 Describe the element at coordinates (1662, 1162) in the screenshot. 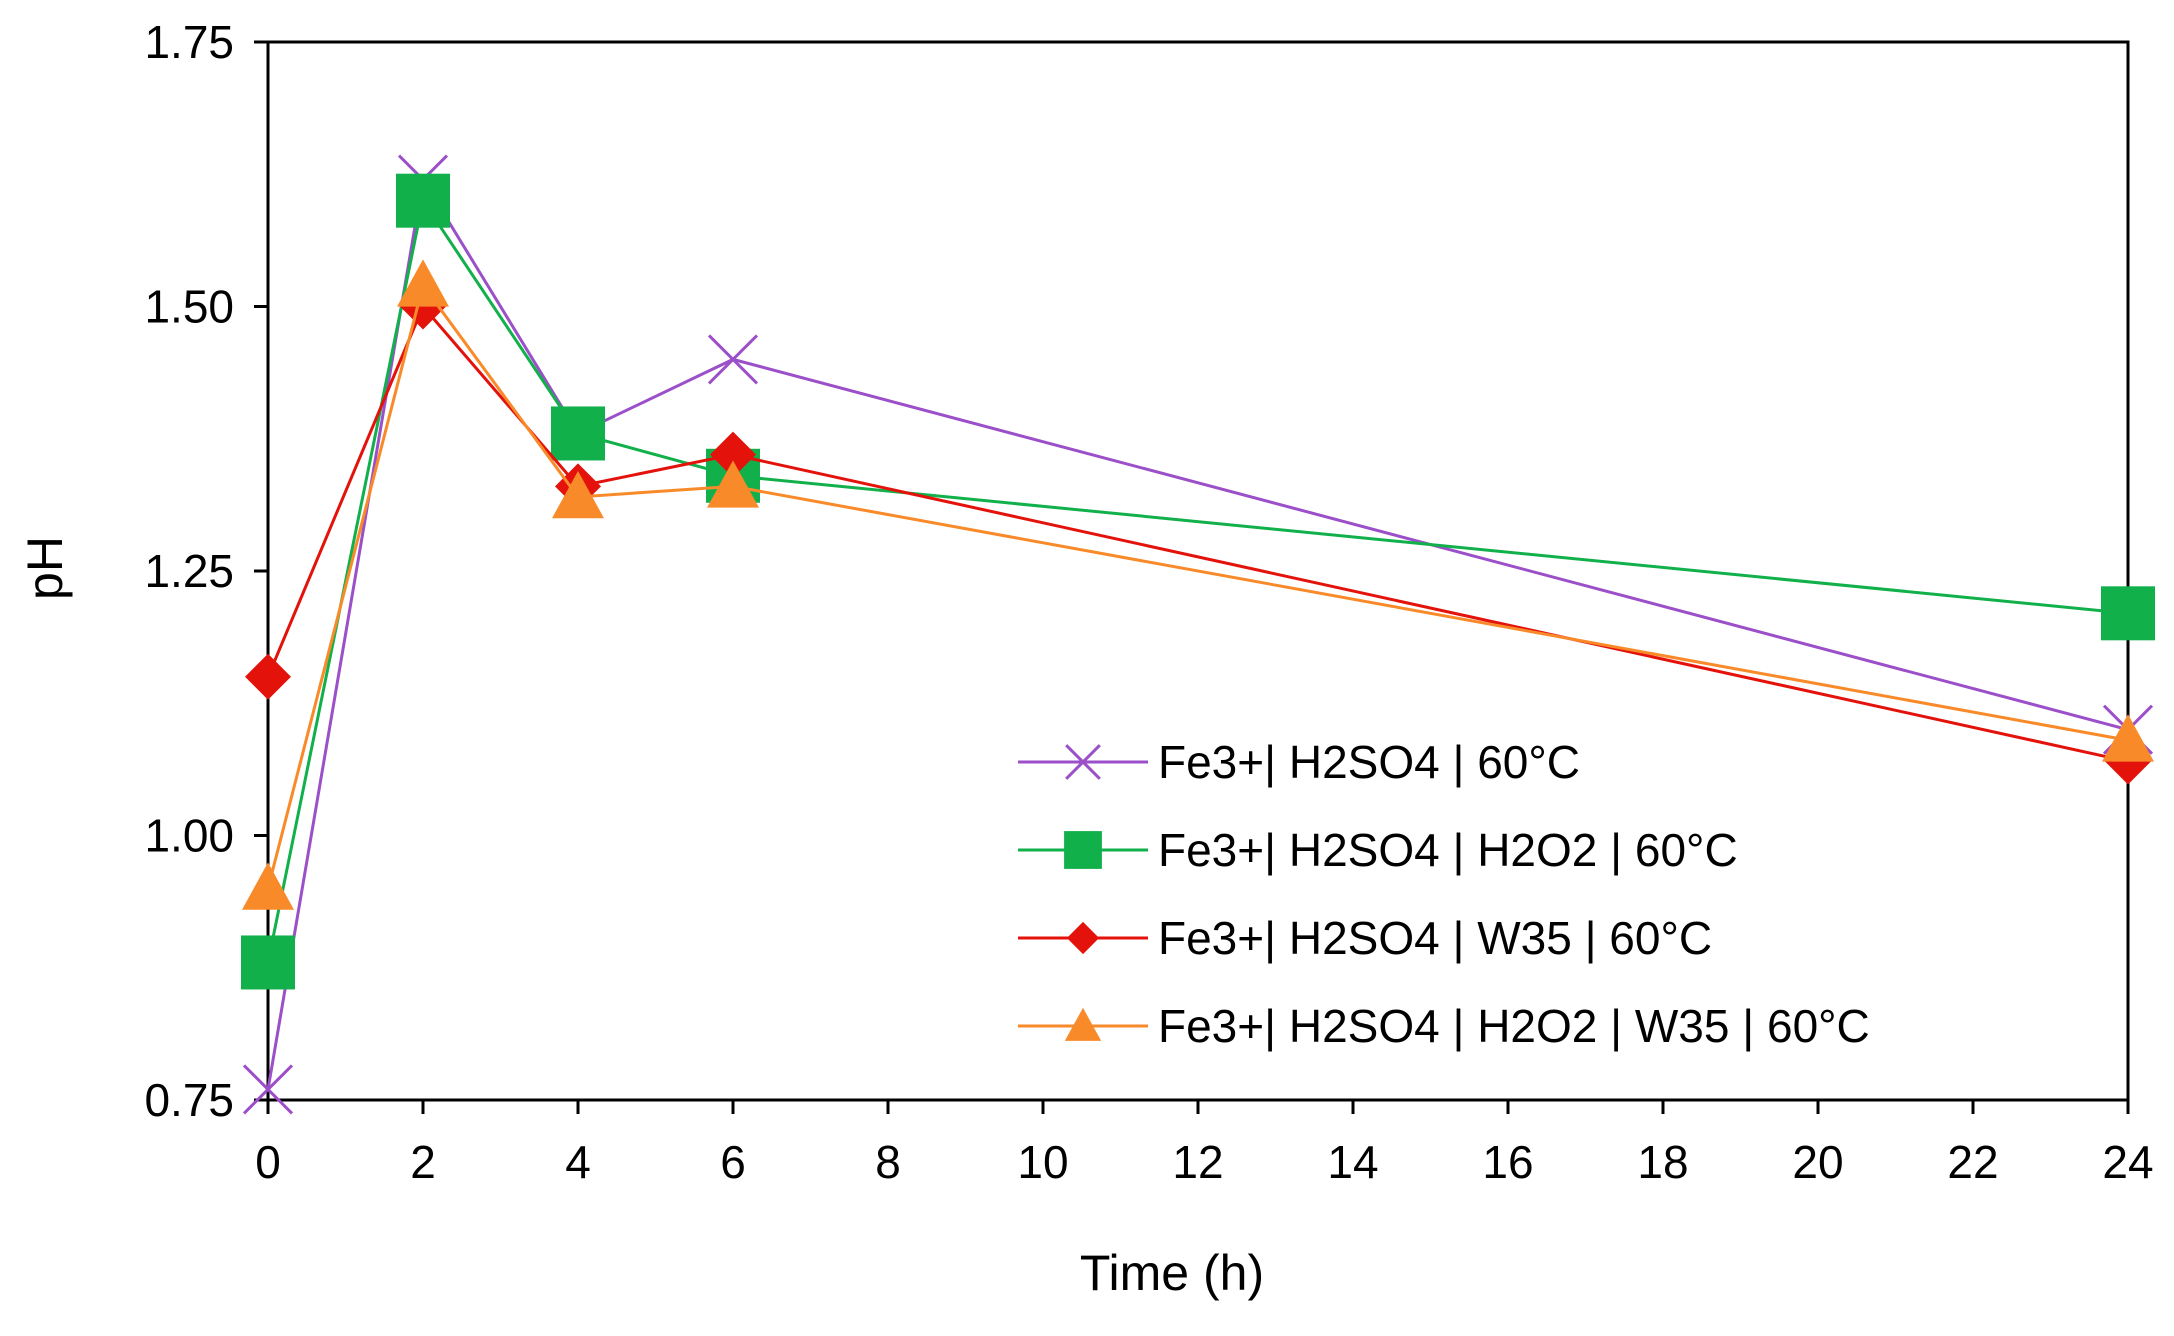

I see `x-tick-label: 18` at that location.